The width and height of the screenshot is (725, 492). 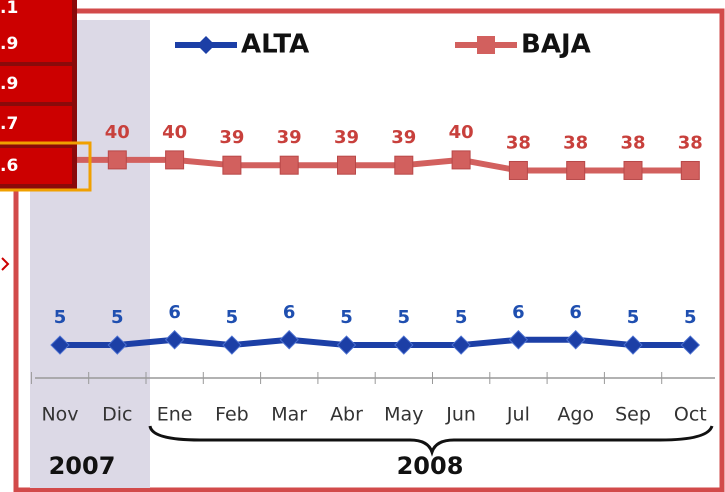 What do you see at coordinates (9, 9) in the screenshot?
I see `table-cell-text: .1` at bounding box center [9, 9].